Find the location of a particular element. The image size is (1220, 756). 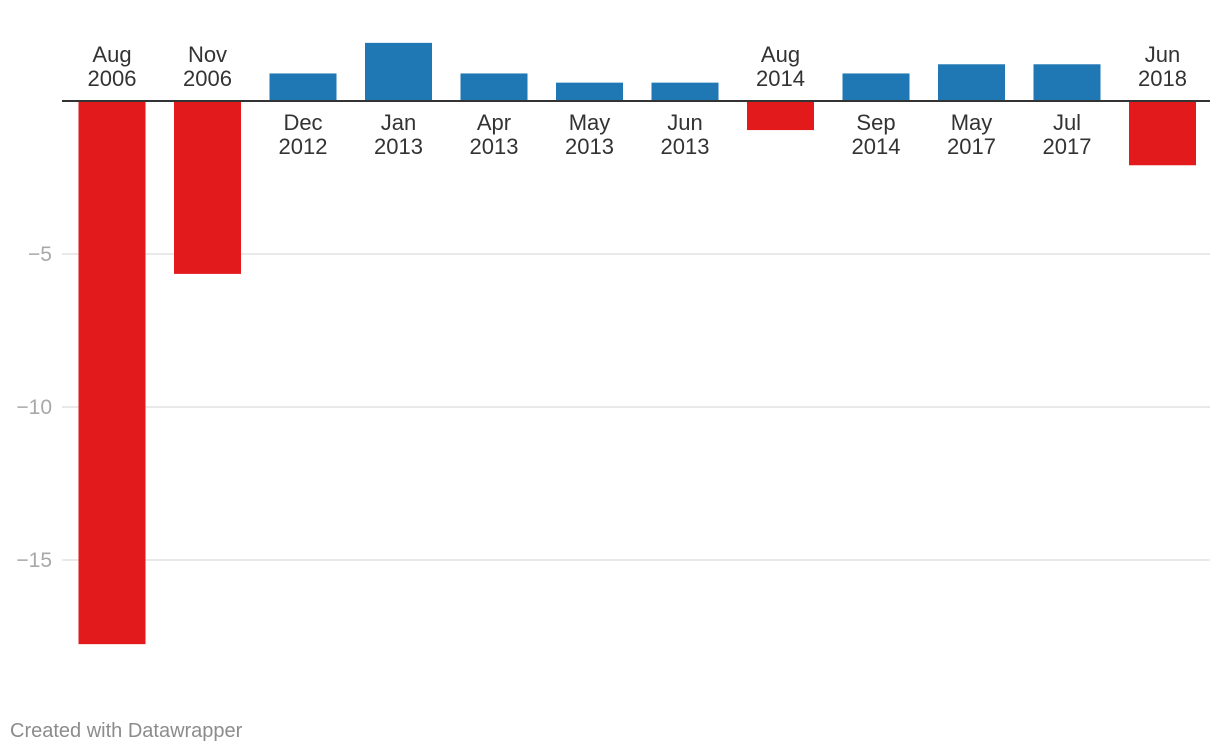

datawrapper-credit: Created with Datawrapper is located at coordinates (126, 731).